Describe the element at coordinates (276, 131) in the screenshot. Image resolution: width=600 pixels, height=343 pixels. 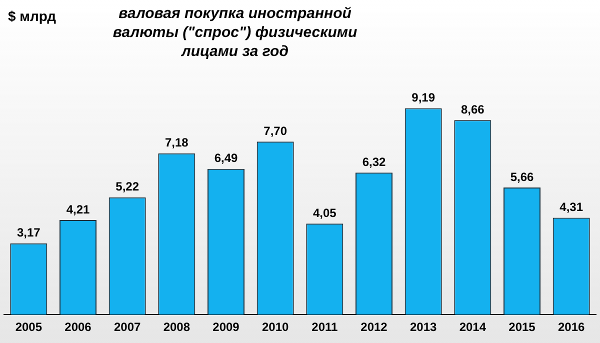
I see `data-label: 7,70` at that location.